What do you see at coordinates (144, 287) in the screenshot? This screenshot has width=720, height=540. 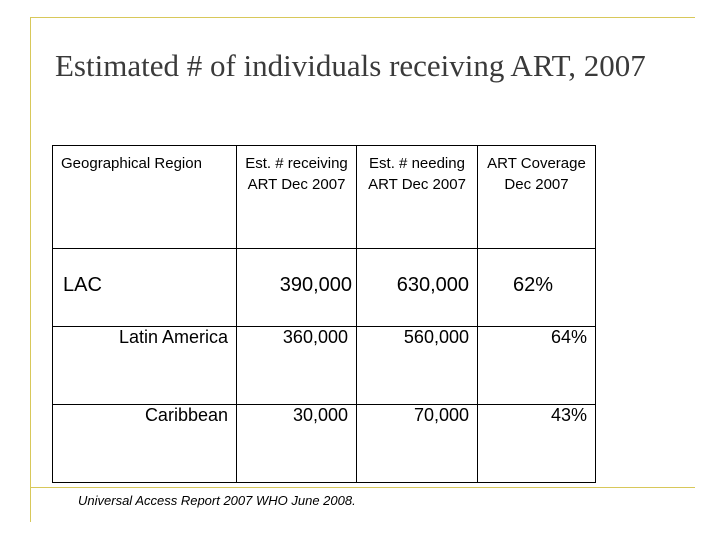 I see `cell-region: LAC` at bounding box center [144, 287].